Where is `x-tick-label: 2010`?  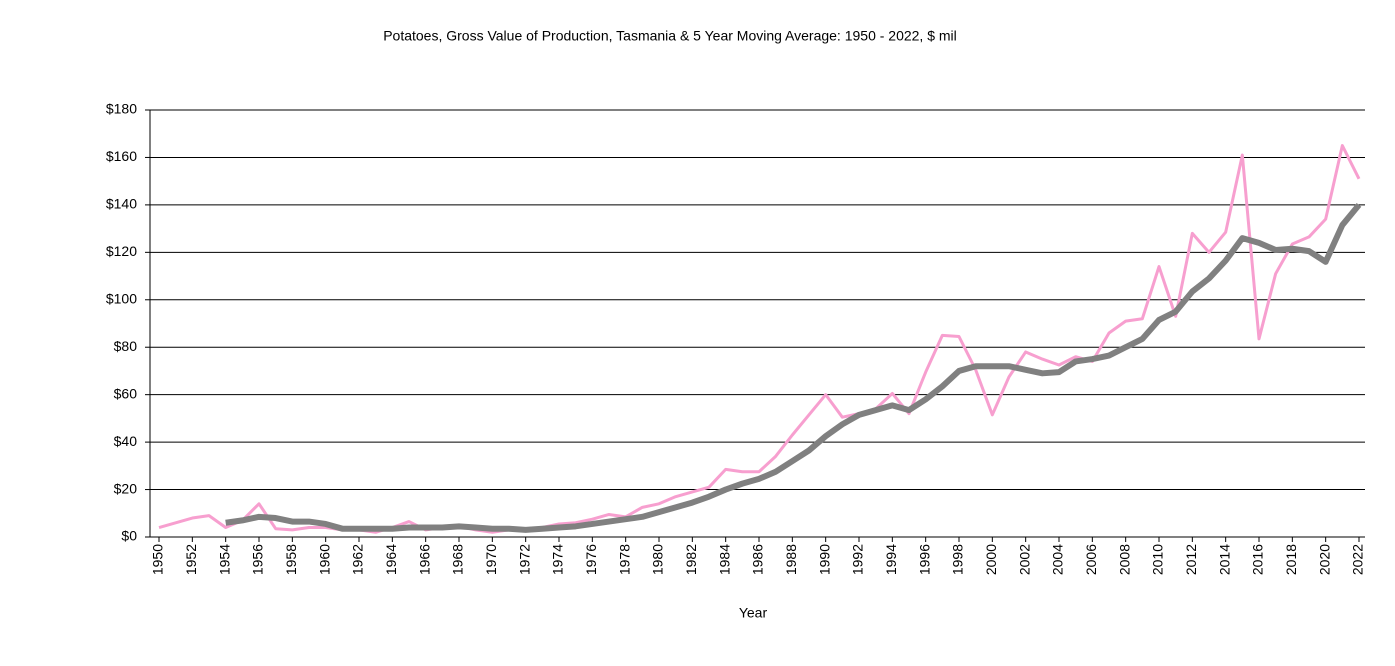 x-tick-label: 2010 is located at coordinates (1158, 559).